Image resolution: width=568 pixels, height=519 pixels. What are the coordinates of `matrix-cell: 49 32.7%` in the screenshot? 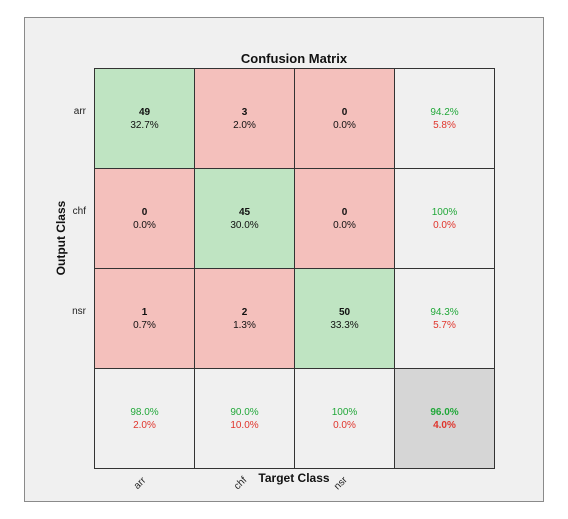 It's located at (144, 118).